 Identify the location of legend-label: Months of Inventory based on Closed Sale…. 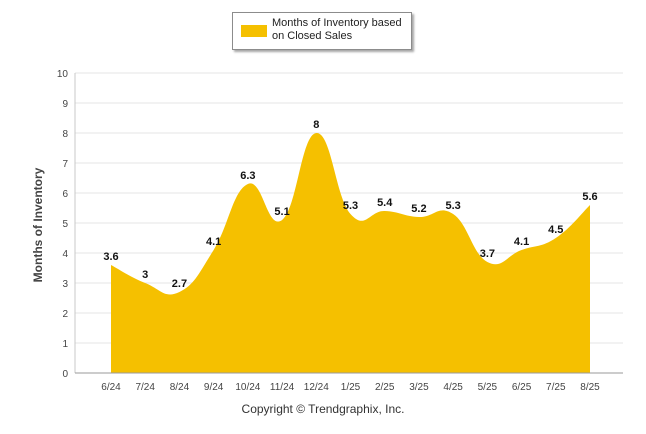
(337, 29).